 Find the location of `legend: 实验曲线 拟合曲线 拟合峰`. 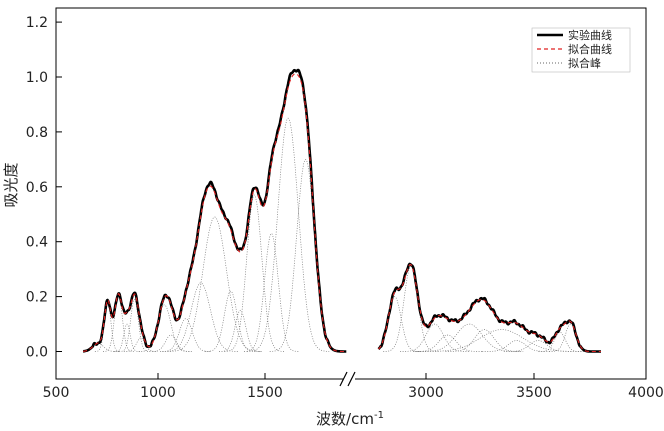

legend: 实验曲线 拟合曲线 拟合峰 is located at coordinates (581, 50).